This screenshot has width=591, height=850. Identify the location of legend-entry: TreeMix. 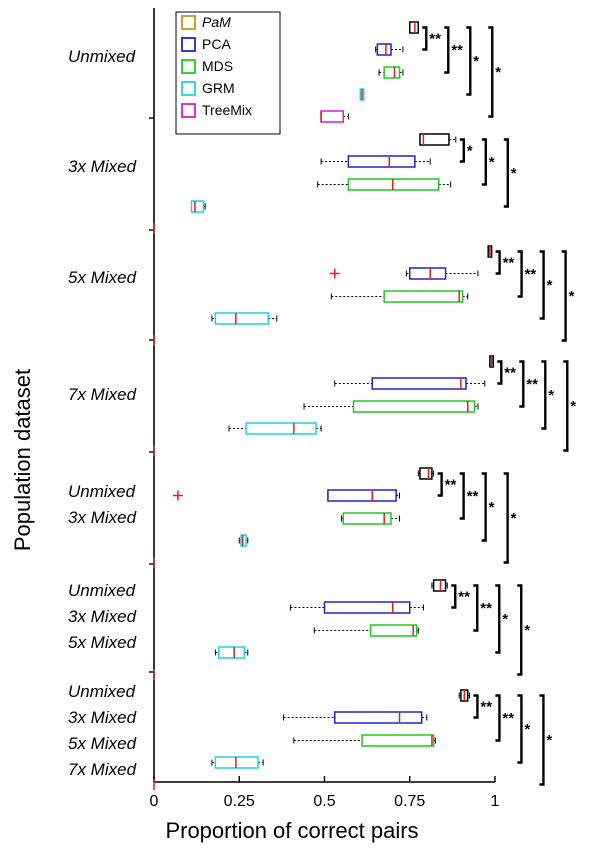
(227, 110).